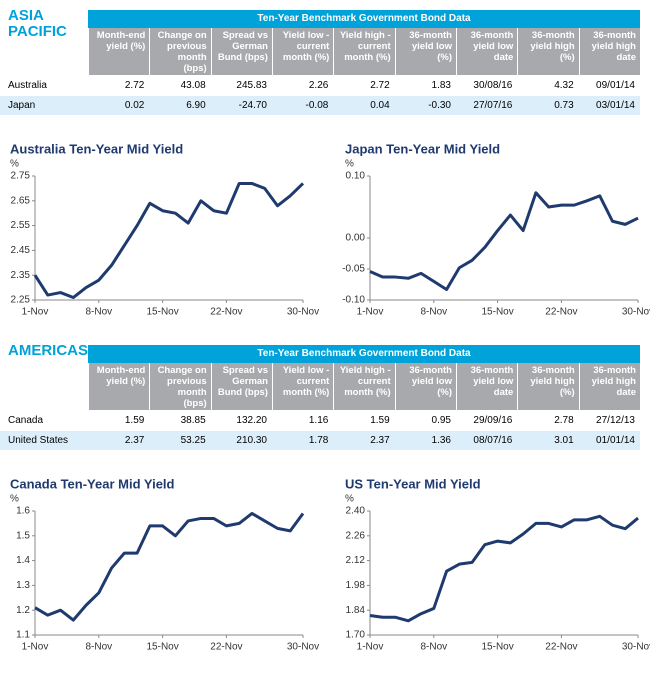 The height and width of the screenshot is (678, 650). I want to click on y-tick-label: 1.4, so click(23, 560).